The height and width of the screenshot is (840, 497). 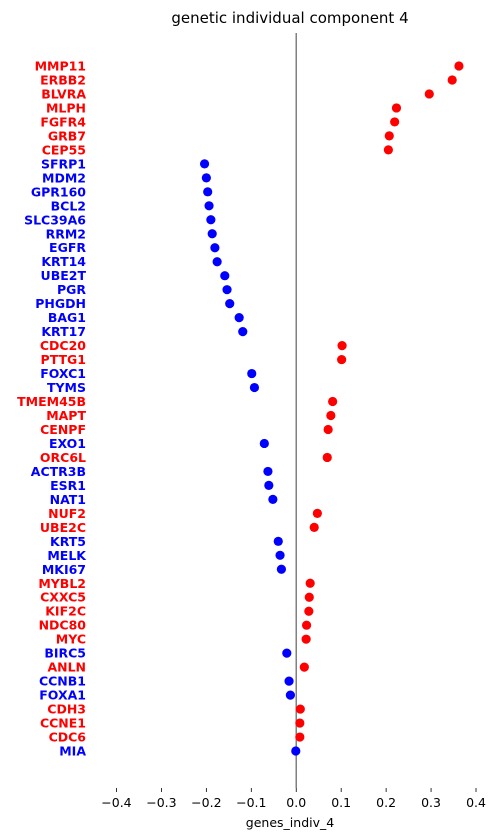 I want to click on data-point-mmp11, so click(x=459, y=66).